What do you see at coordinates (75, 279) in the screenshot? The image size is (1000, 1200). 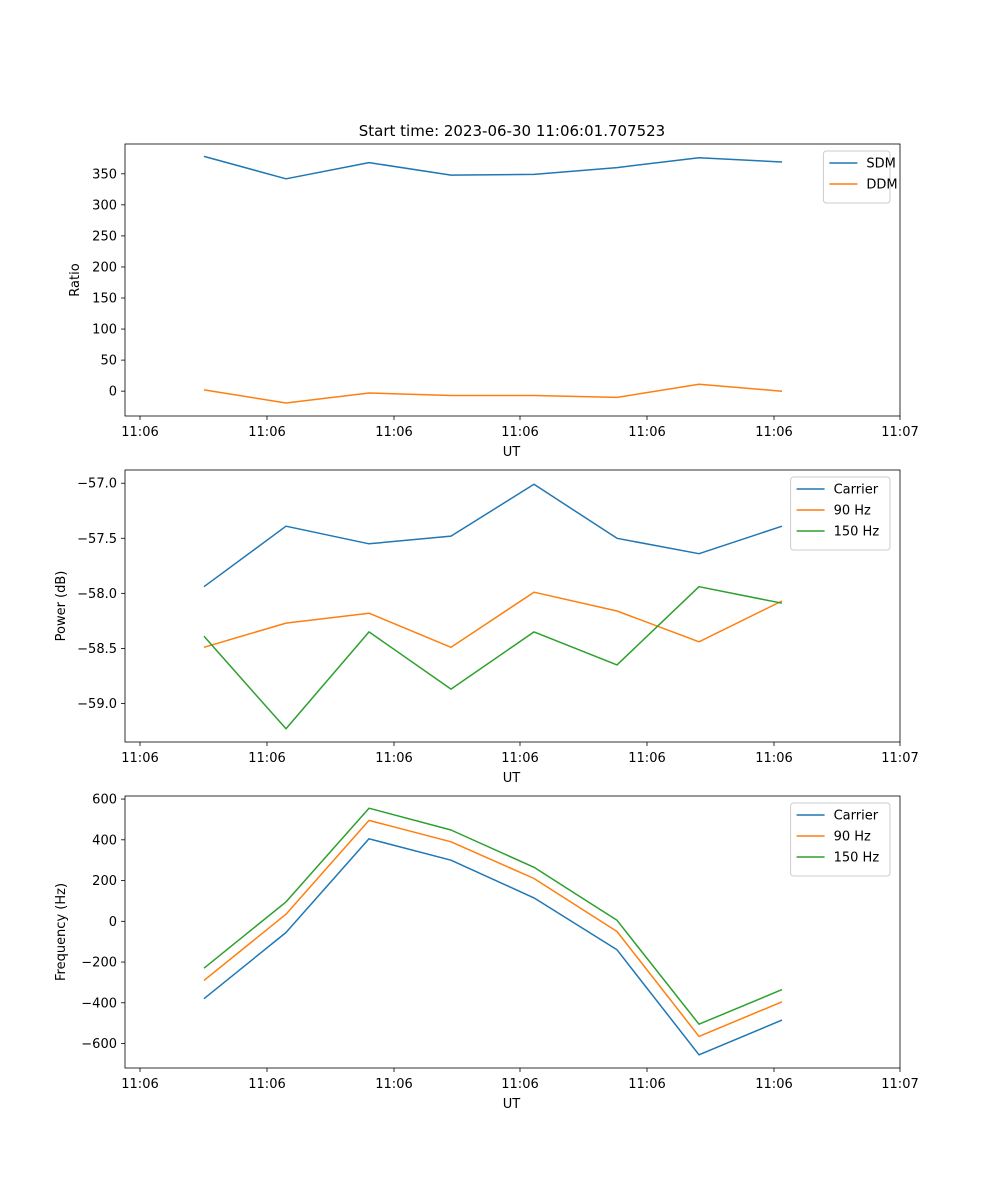 I see `y-axis-label: Ratio` at bounding box center [75, 279].